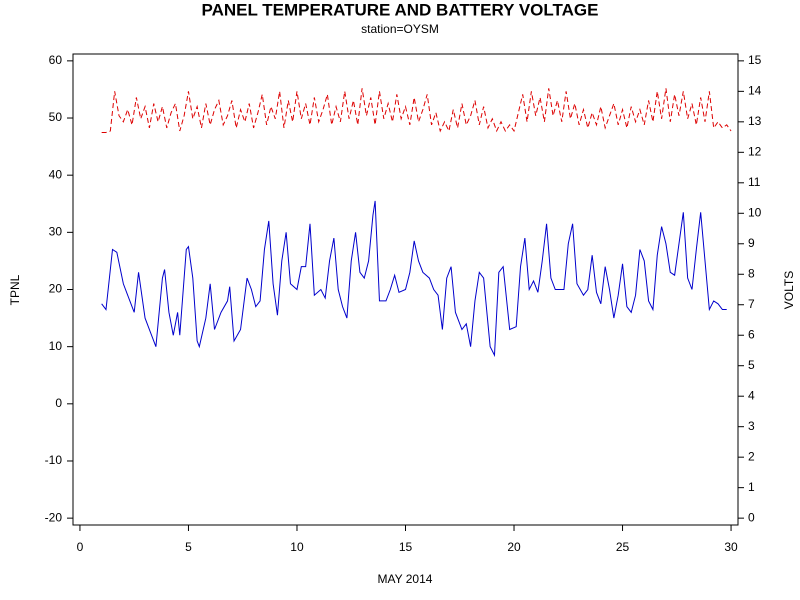 The height and width of the screenshot is (600, 800). Describe the element at coordinates (56, 60) in the screenshot. I see `y-tick-label: 60` at that location.